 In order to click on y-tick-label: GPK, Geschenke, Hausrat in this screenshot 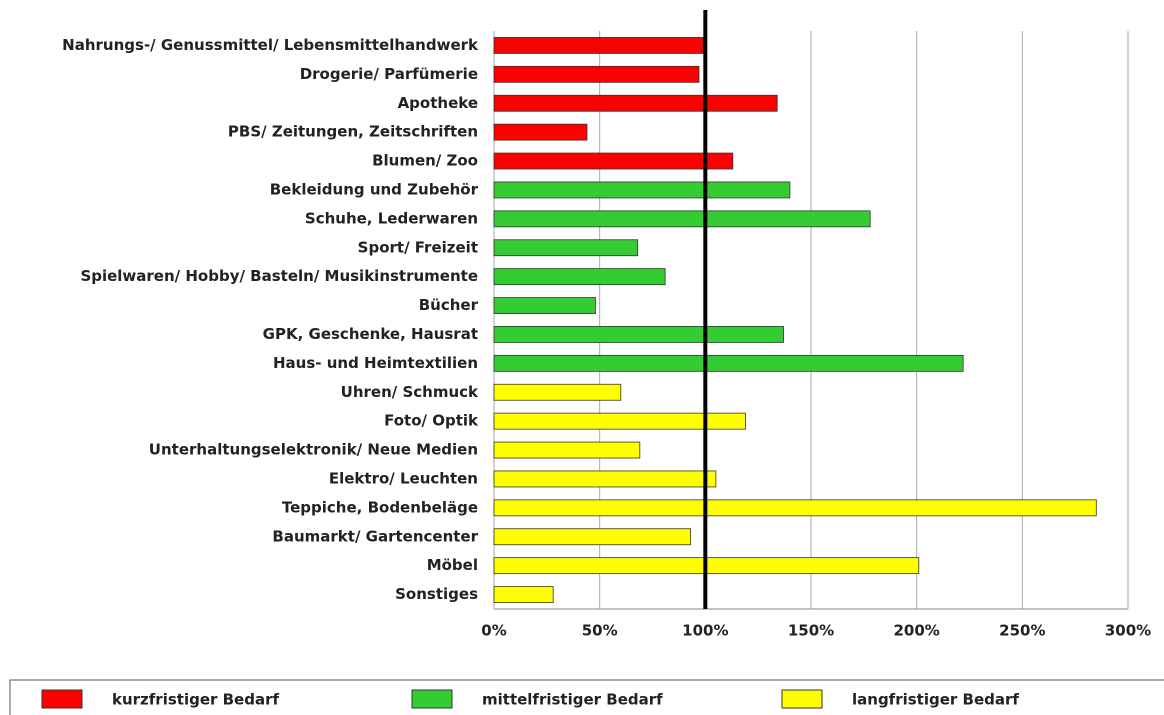, I will do `click(370, 334)`.